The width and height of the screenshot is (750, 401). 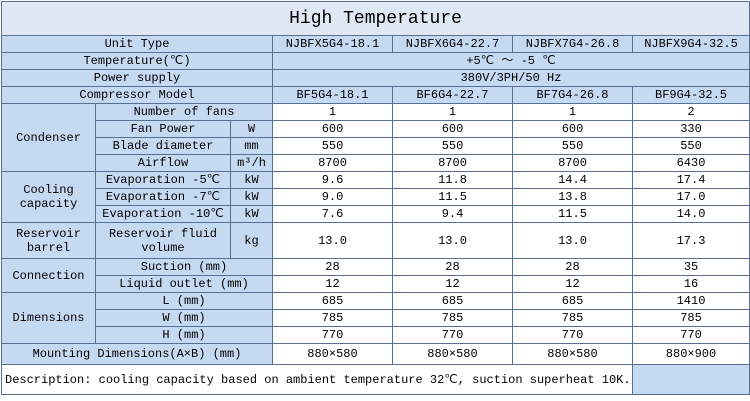 What do you see at coordinates (251, 129) in the screenshot?
I see `unit: W` at bounding box center [251, 129].